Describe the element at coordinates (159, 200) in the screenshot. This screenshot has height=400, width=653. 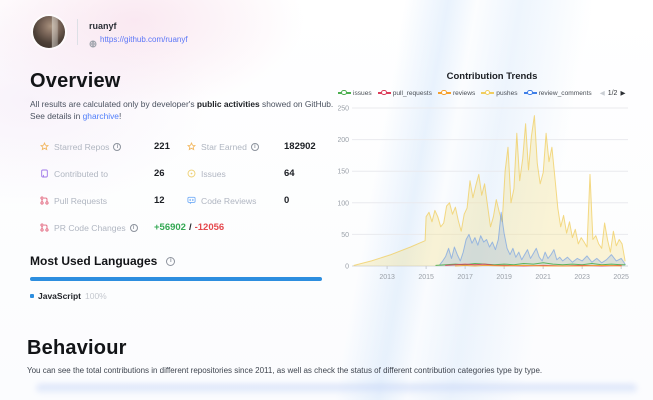
I see `stat-pull-requests-value: 12` at that location.